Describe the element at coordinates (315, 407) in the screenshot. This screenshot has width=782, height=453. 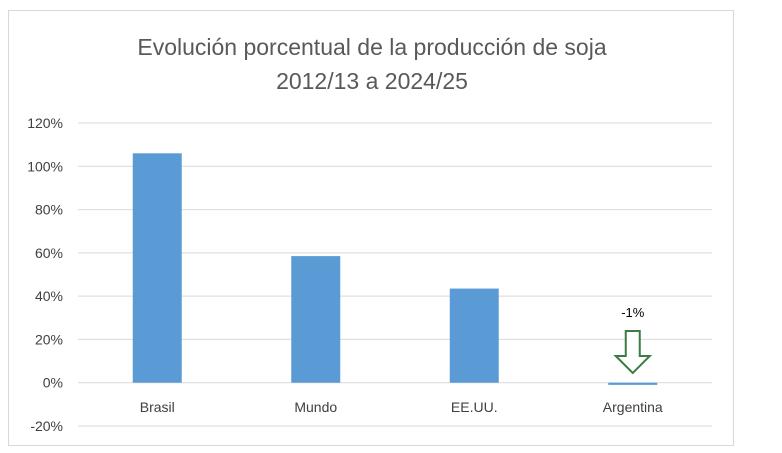
I see `x-category-label: Mundo` at that location.